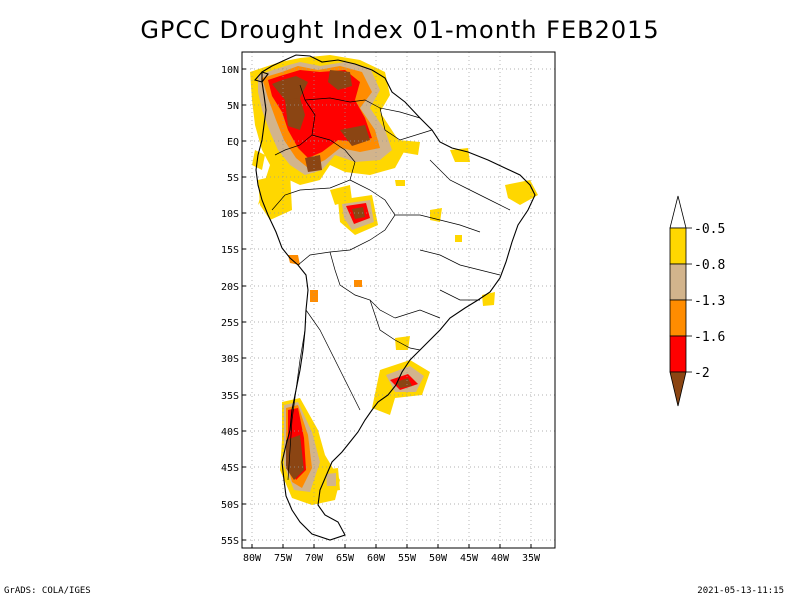  Describe the element at coordinates (47, 591) in the screenshot. I see `footer-credit: GrADS: COLA/IGES` at that location.